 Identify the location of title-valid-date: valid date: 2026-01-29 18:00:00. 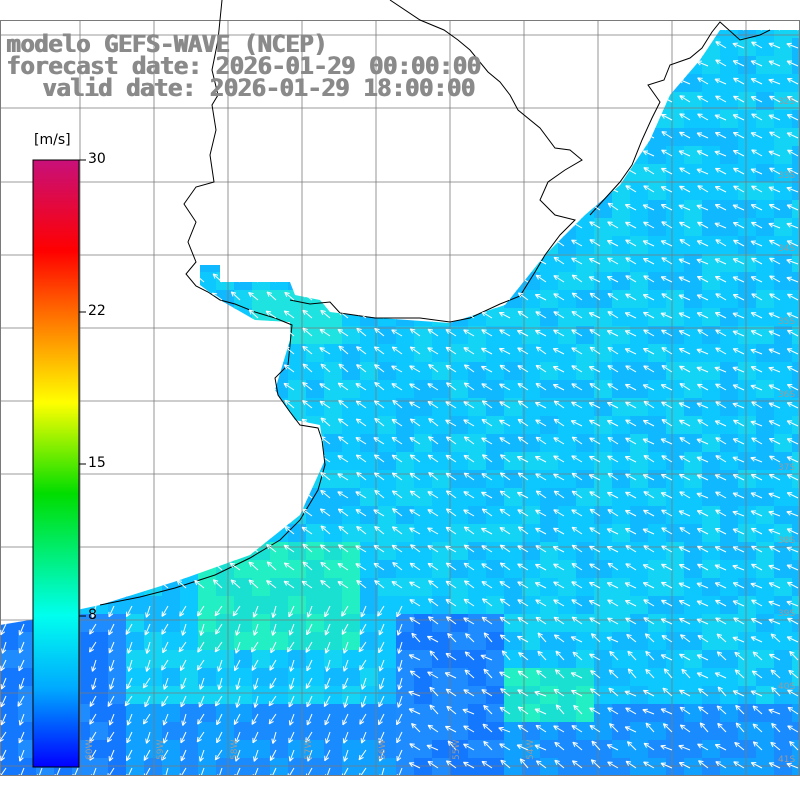
(258, 88).